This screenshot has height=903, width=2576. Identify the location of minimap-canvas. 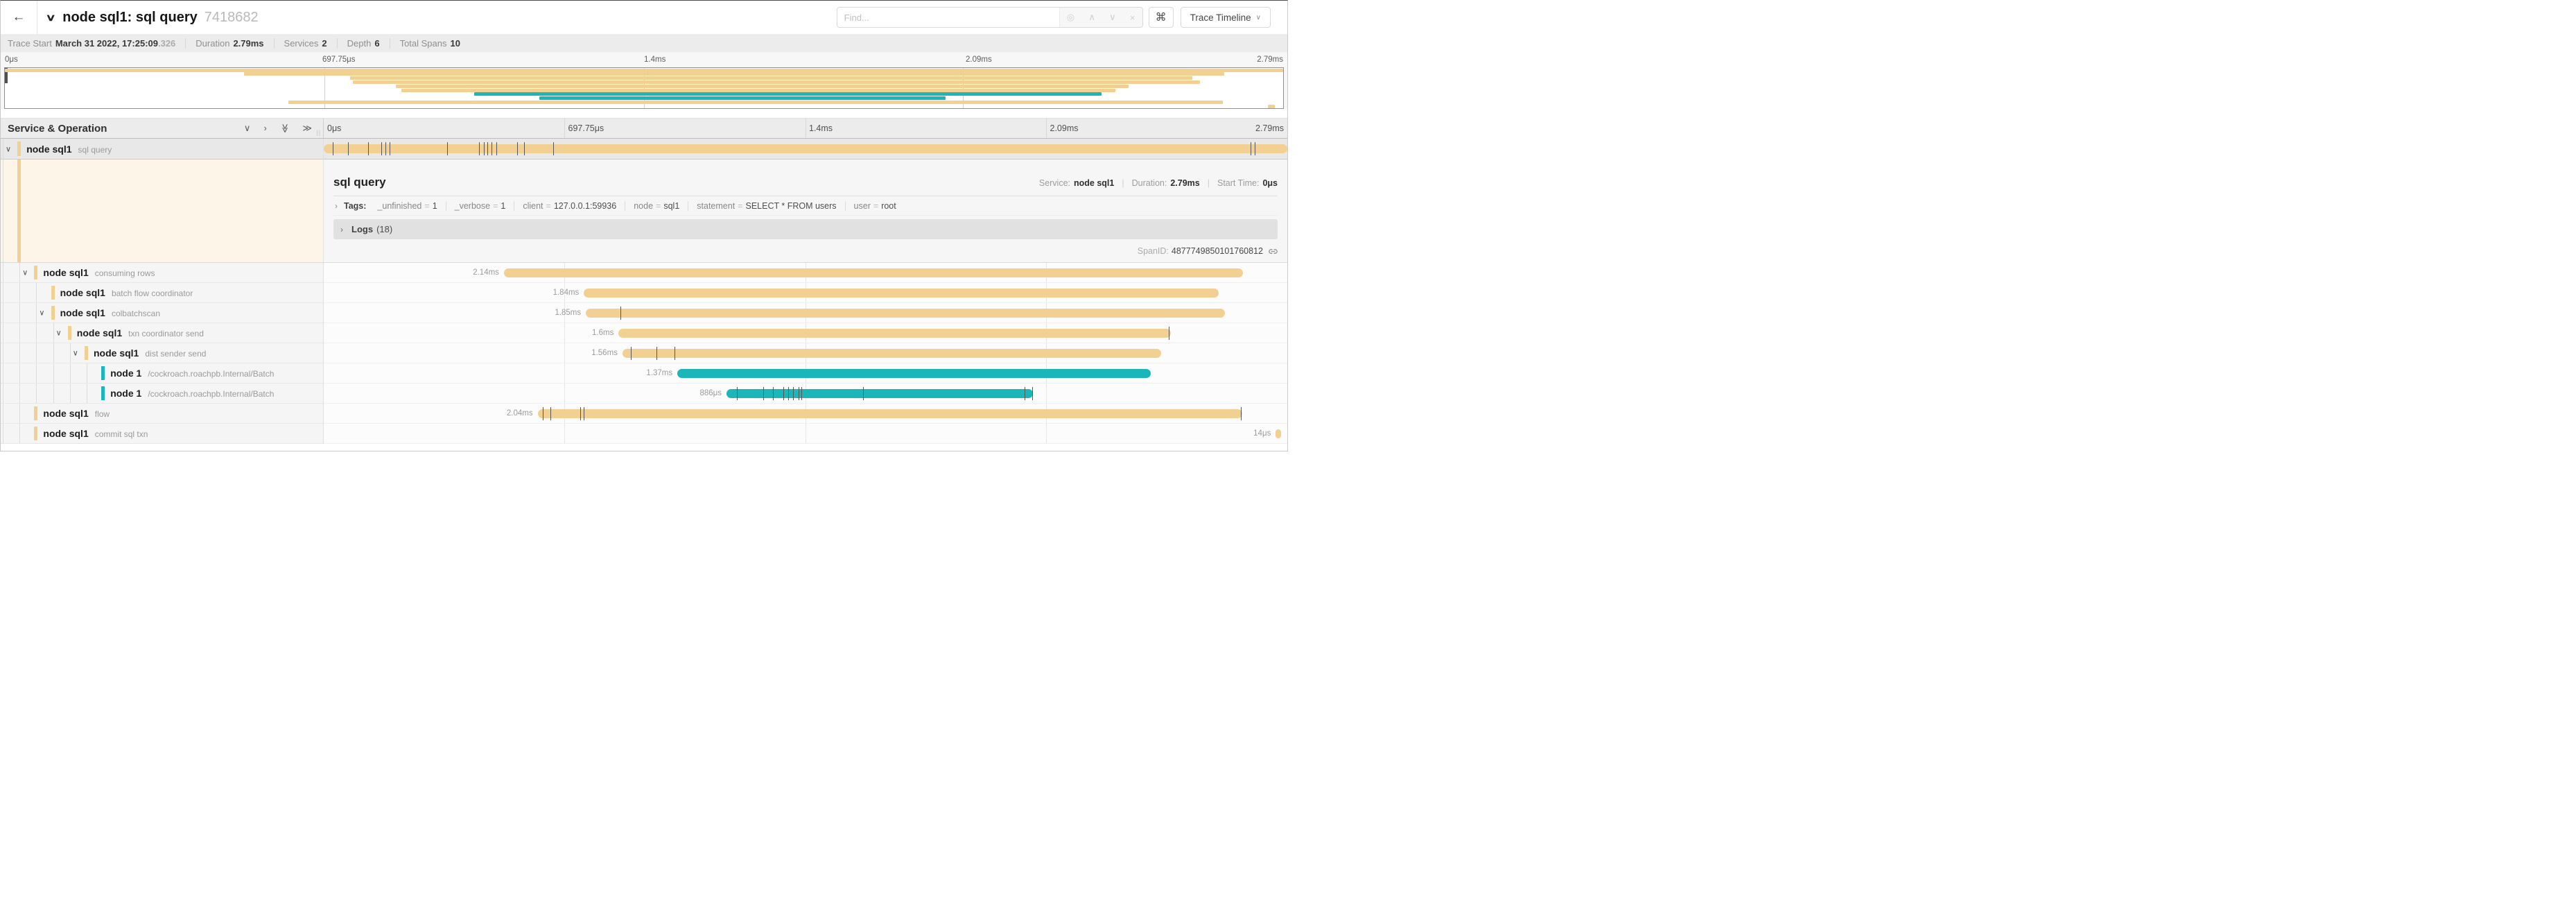
(644, 88).